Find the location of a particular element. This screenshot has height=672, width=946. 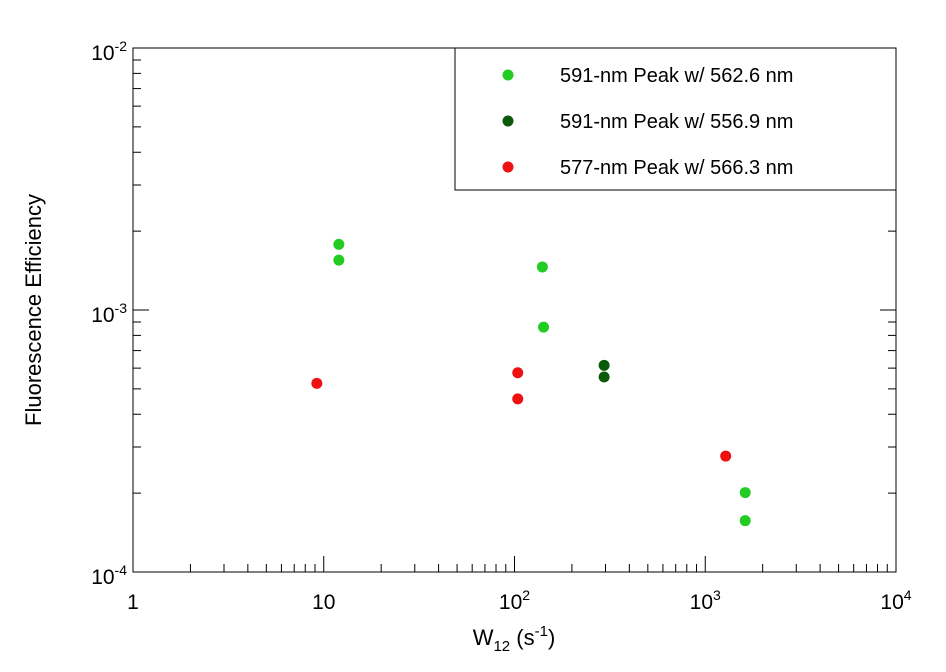

y-tick-label: 10⁻⁴ is located at coordinates (109, 575).